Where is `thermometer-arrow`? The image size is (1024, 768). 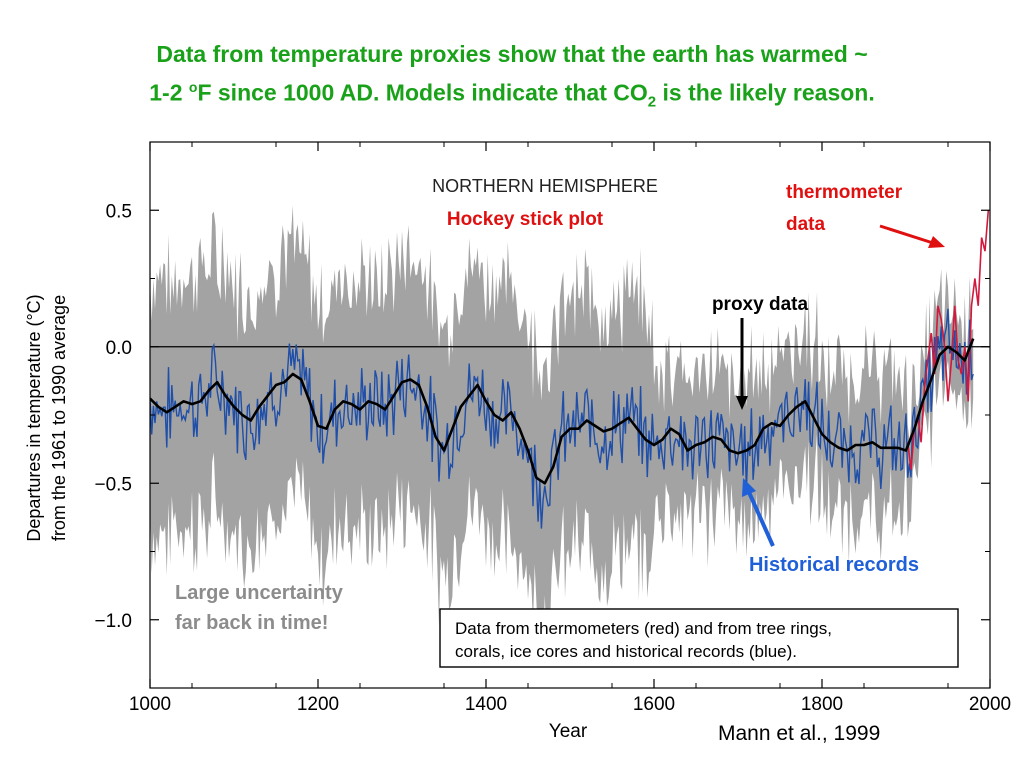 thermometer-arrow is located at coordinates (912, 236).